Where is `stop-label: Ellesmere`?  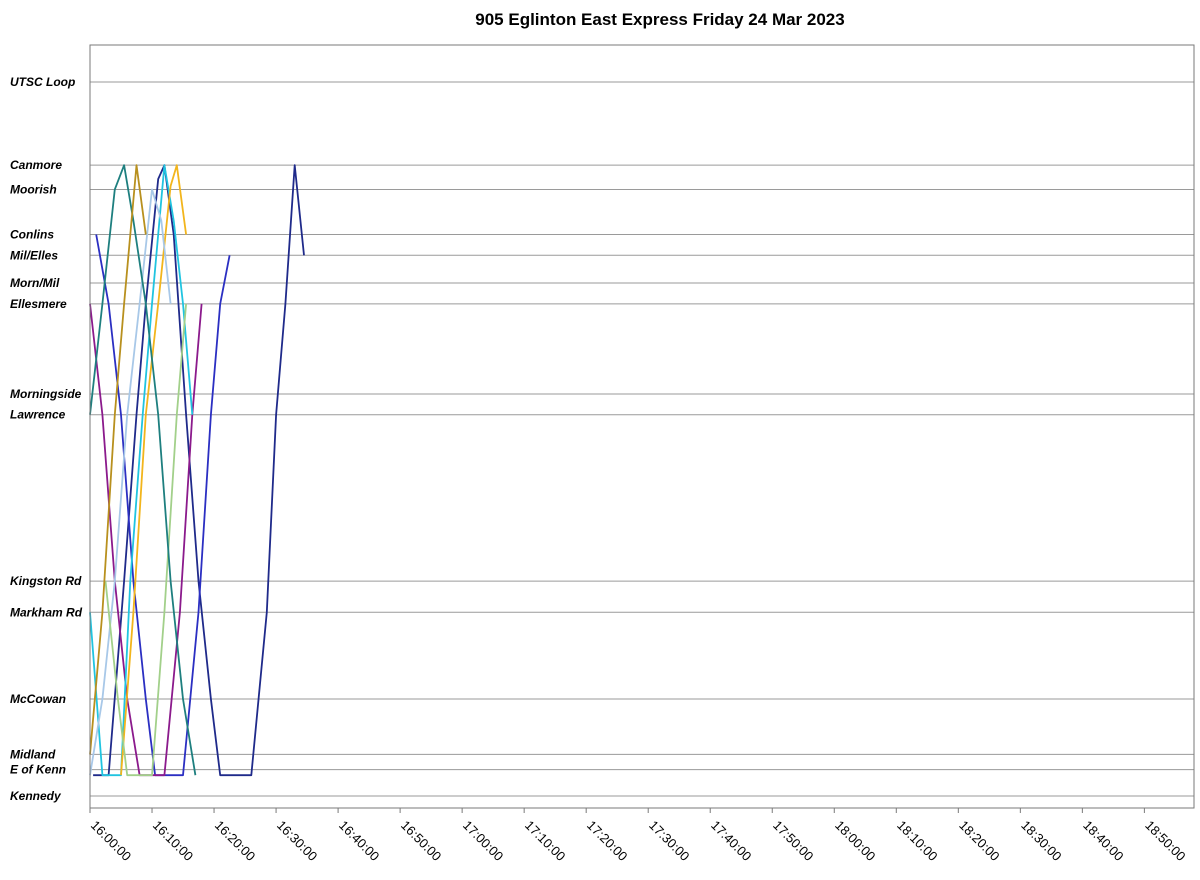 stop-label: Ellesmere is located at coordinates (38, 304).